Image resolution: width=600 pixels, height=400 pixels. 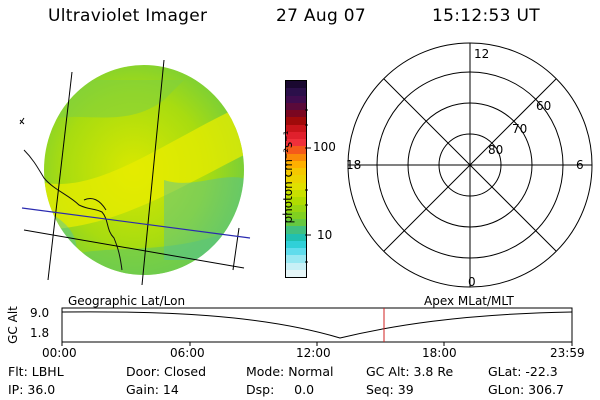 I want to click on info-filter: Flt: LBHL, so click(x=36, y=371).